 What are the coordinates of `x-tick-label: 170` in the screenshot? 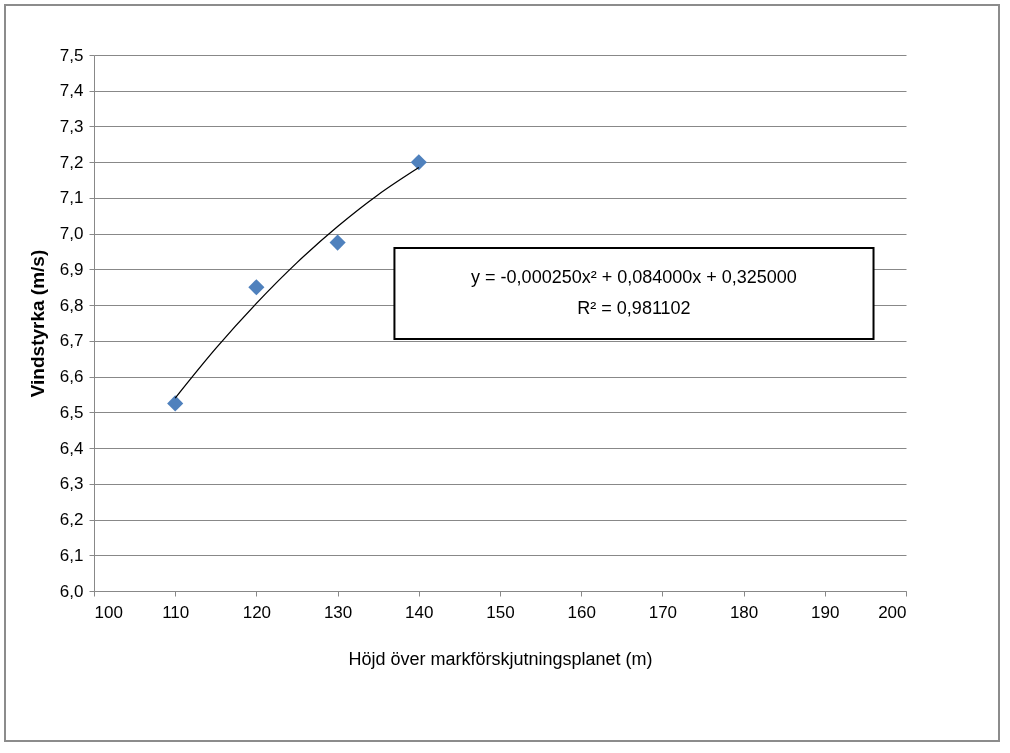 It's located at (663, 612).